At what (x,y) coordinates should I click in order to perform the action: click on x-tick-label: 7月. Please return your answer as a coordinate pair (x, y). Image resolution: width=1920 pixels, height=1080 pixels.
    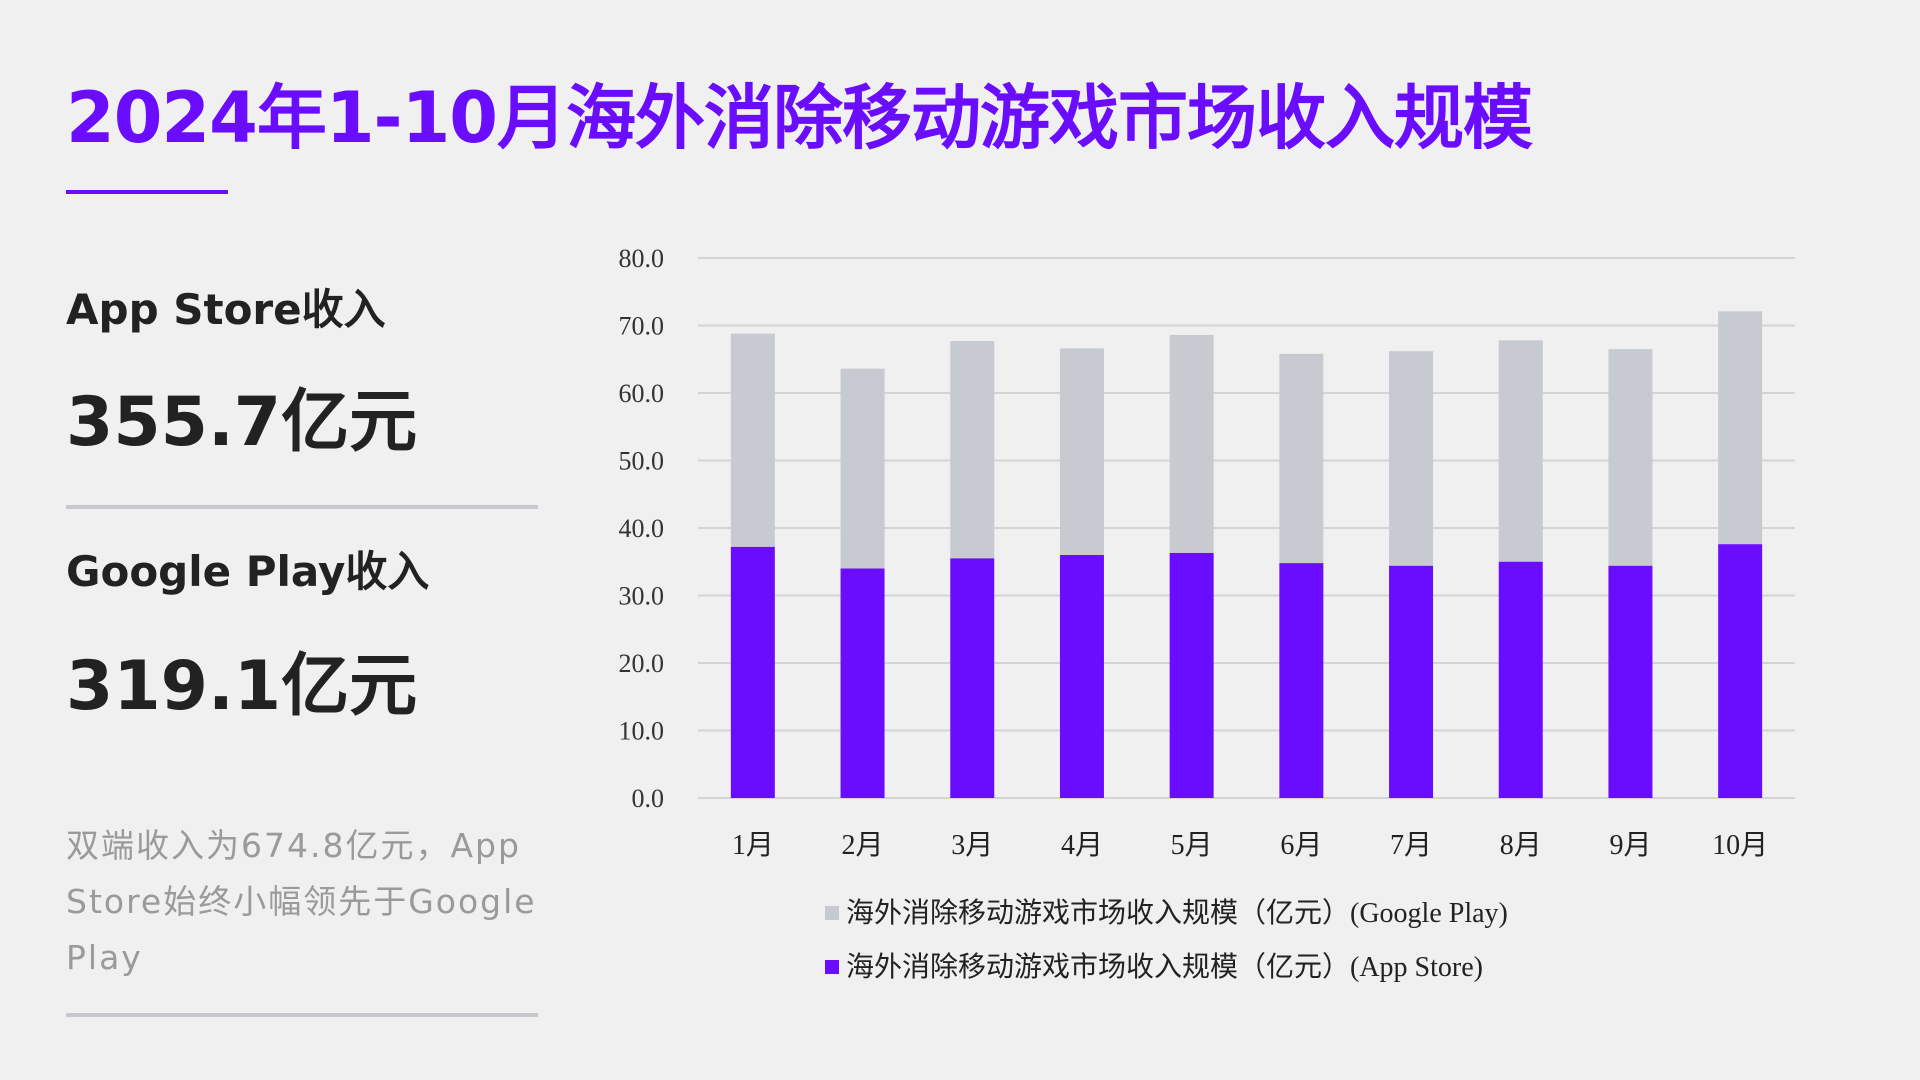
    Looking at the image, I should click on (1411, 845).